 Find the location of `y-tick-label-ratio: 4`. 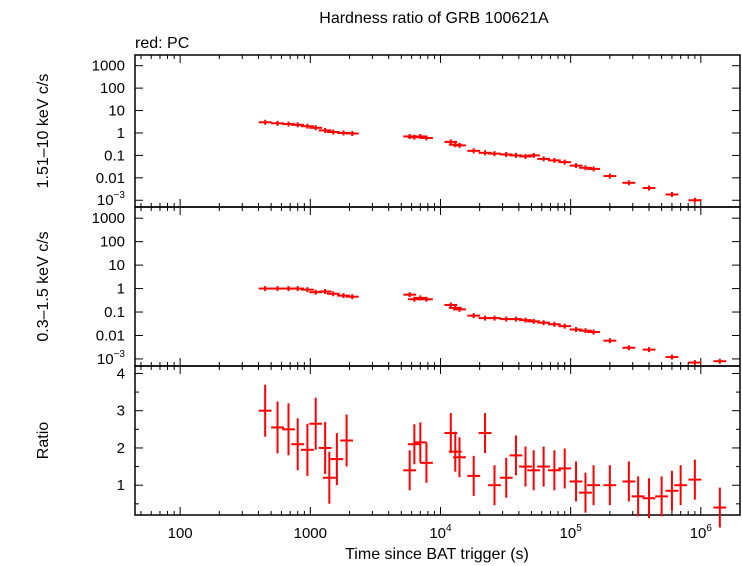

y-tick-label-ratio: 4 is located at coordinates (121, 373).